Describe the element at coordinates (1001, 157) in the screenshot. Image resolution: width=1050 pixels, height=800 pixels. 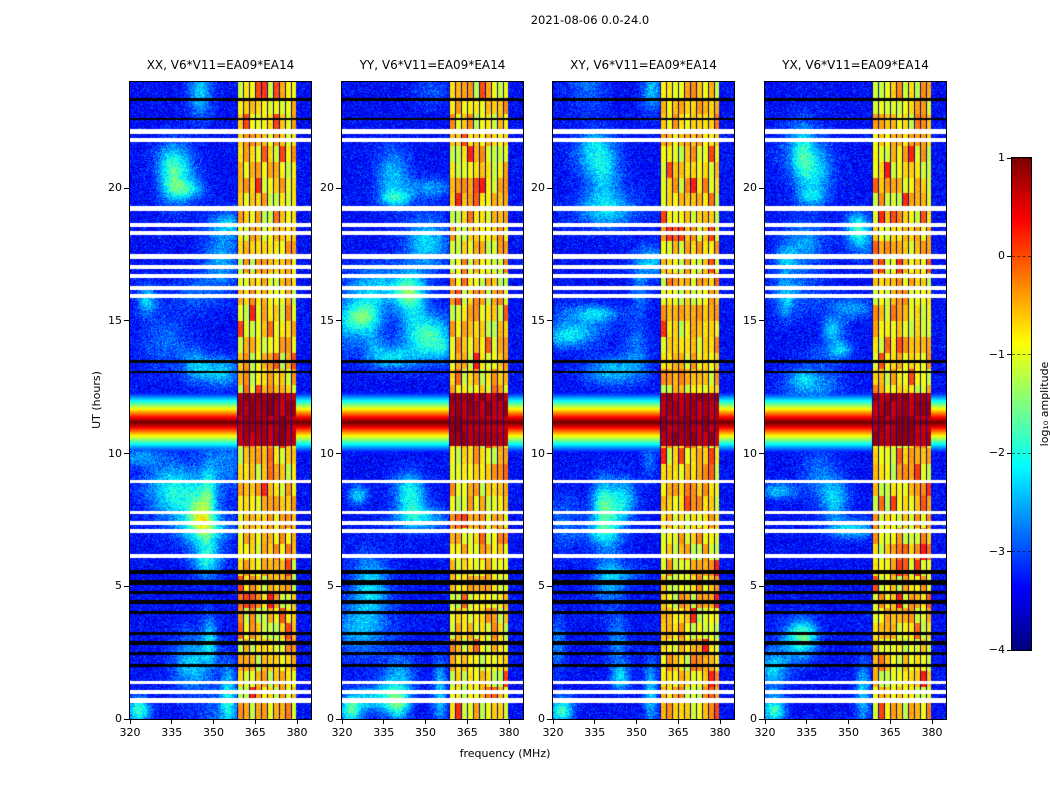
I see `colorbar-tick-label: 1` at that location.